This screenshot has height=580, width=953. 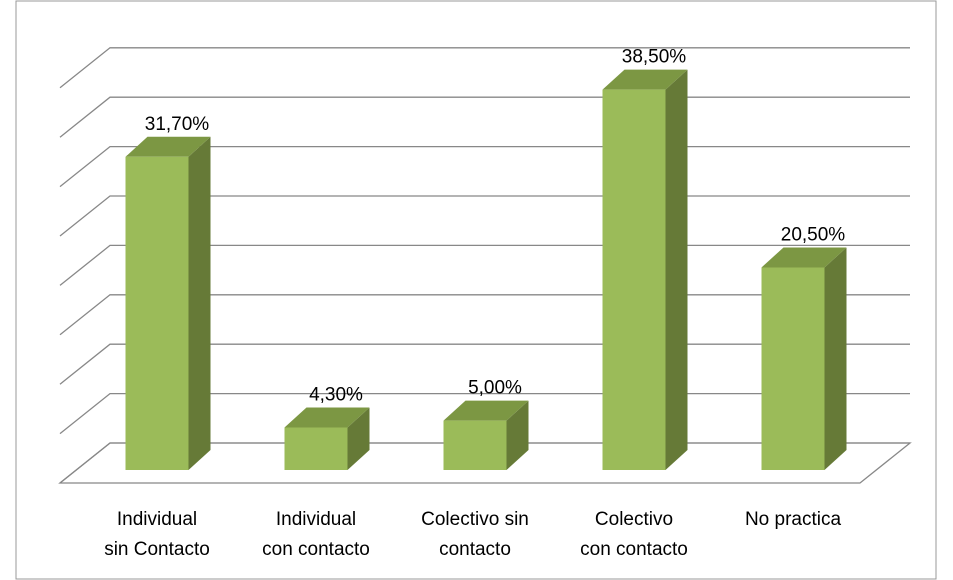 What do you see at coordinates (634, 534) in the screenshot?
I see `x-tick-label: Colectivo con contacto` at bounding box center [634, 534].